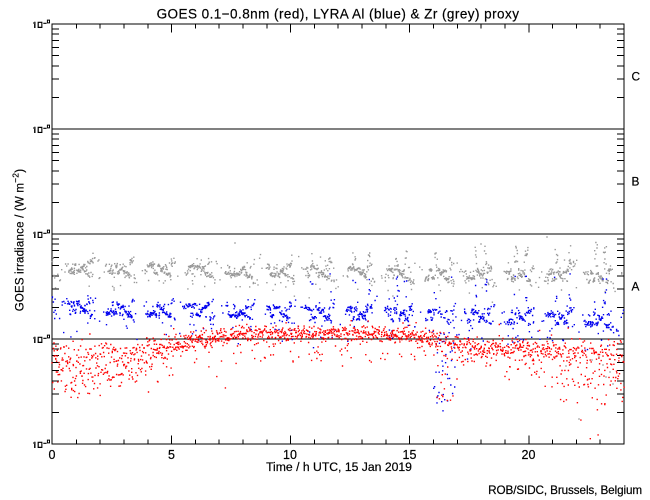 Image resolution: width=650 pixels, height=500 pixels. I want to click on svg-text: B, so click(636, 182).